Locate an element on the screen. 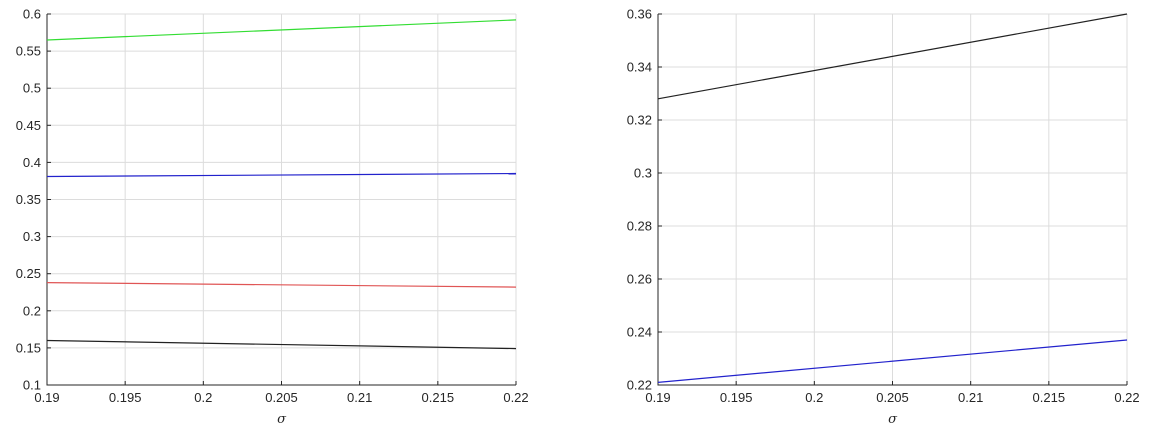 The image size is (1150, 430). y-tick-label: 0.24 is located at coordinates (639, 332).